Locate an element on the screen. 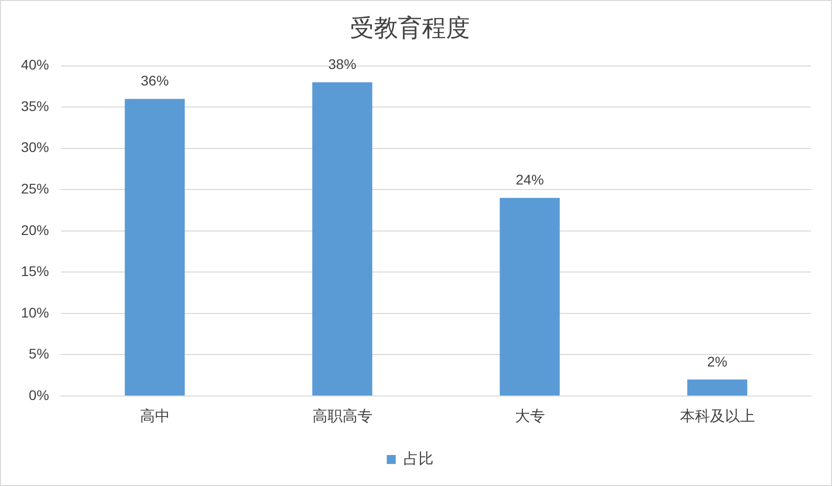  data-label: 2% is located at coordinates (717, 361).